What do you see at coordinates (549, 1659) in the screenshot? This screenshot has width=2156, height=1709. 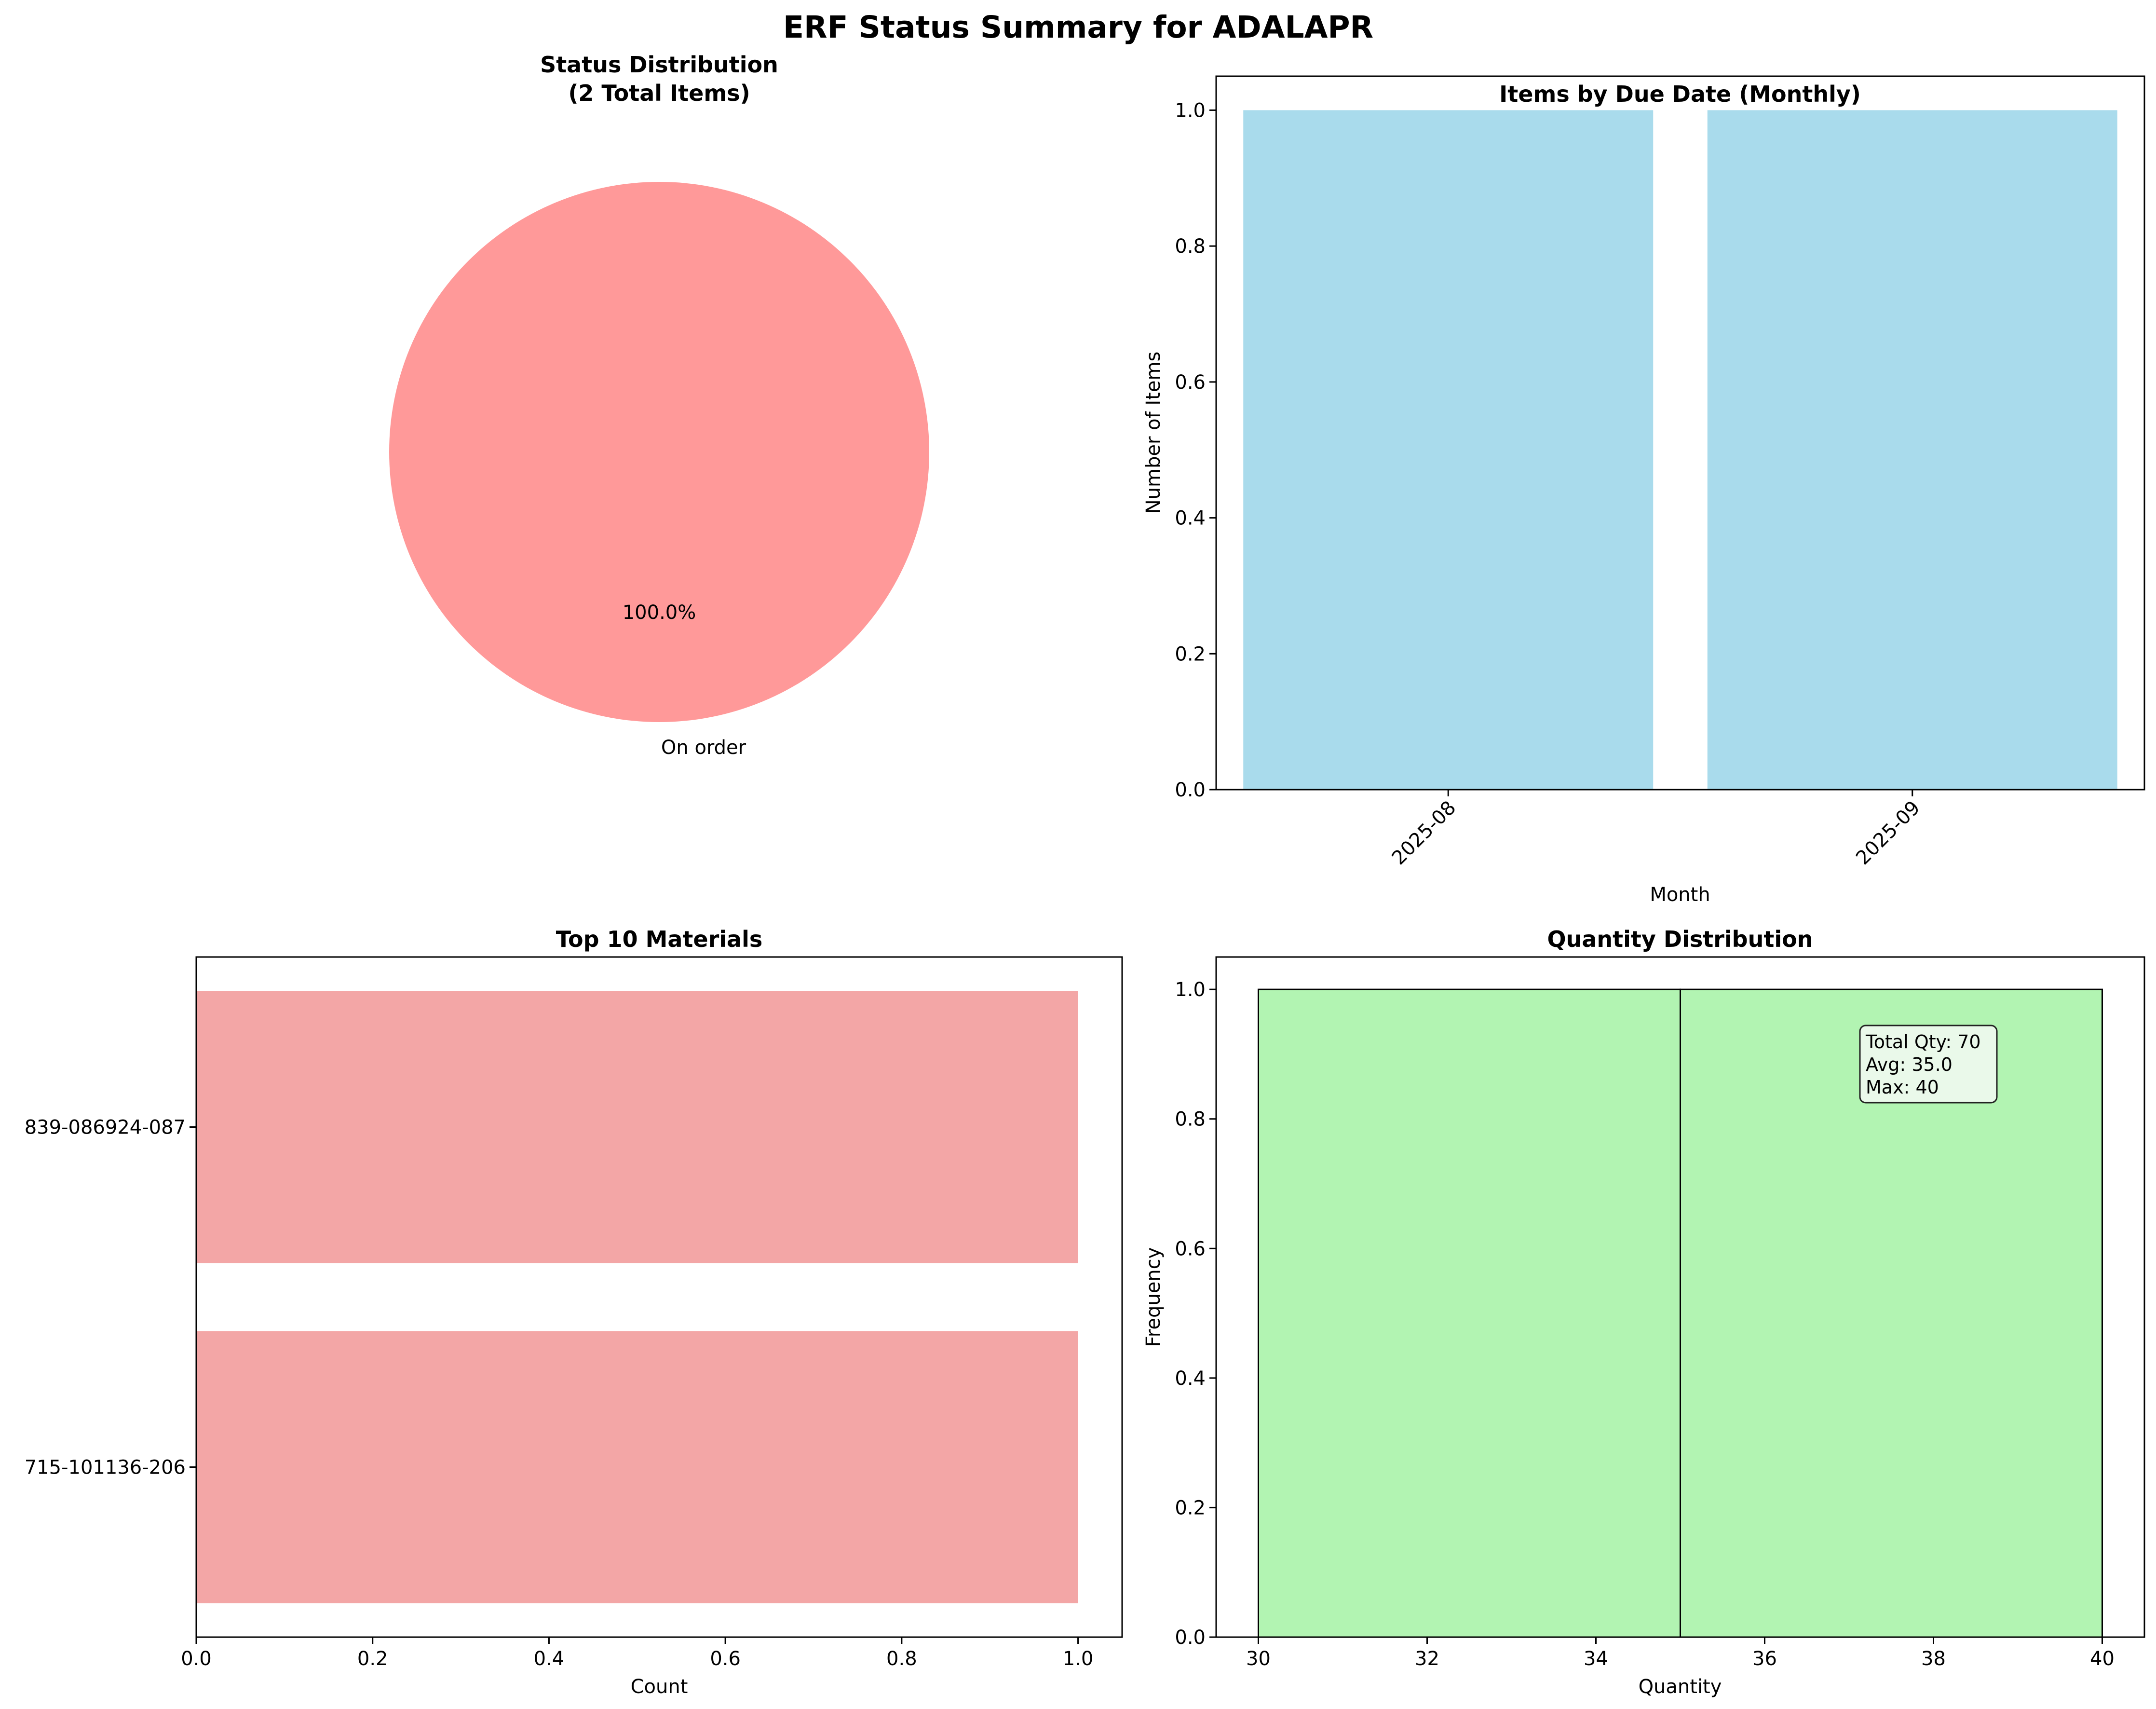 I see `x-tick-label: 0.4` at bounding box center [549, 1659].